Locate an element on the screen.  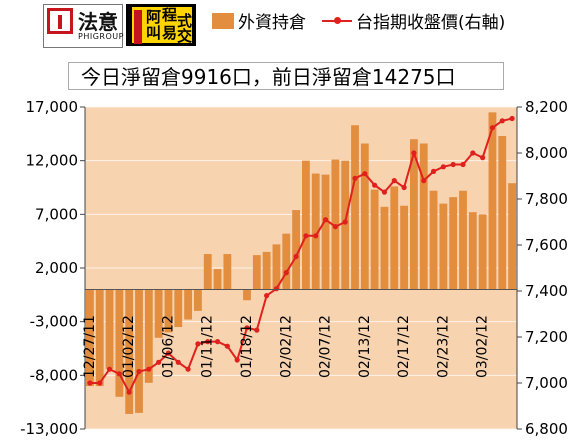
x-tick-label: 02/02/12 is located at coordinates (286, 346).